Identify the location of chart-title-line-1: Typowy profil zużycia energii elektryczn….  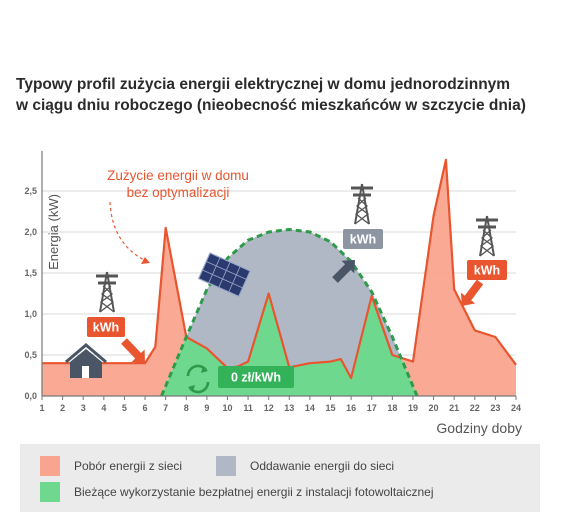
(263, 84).